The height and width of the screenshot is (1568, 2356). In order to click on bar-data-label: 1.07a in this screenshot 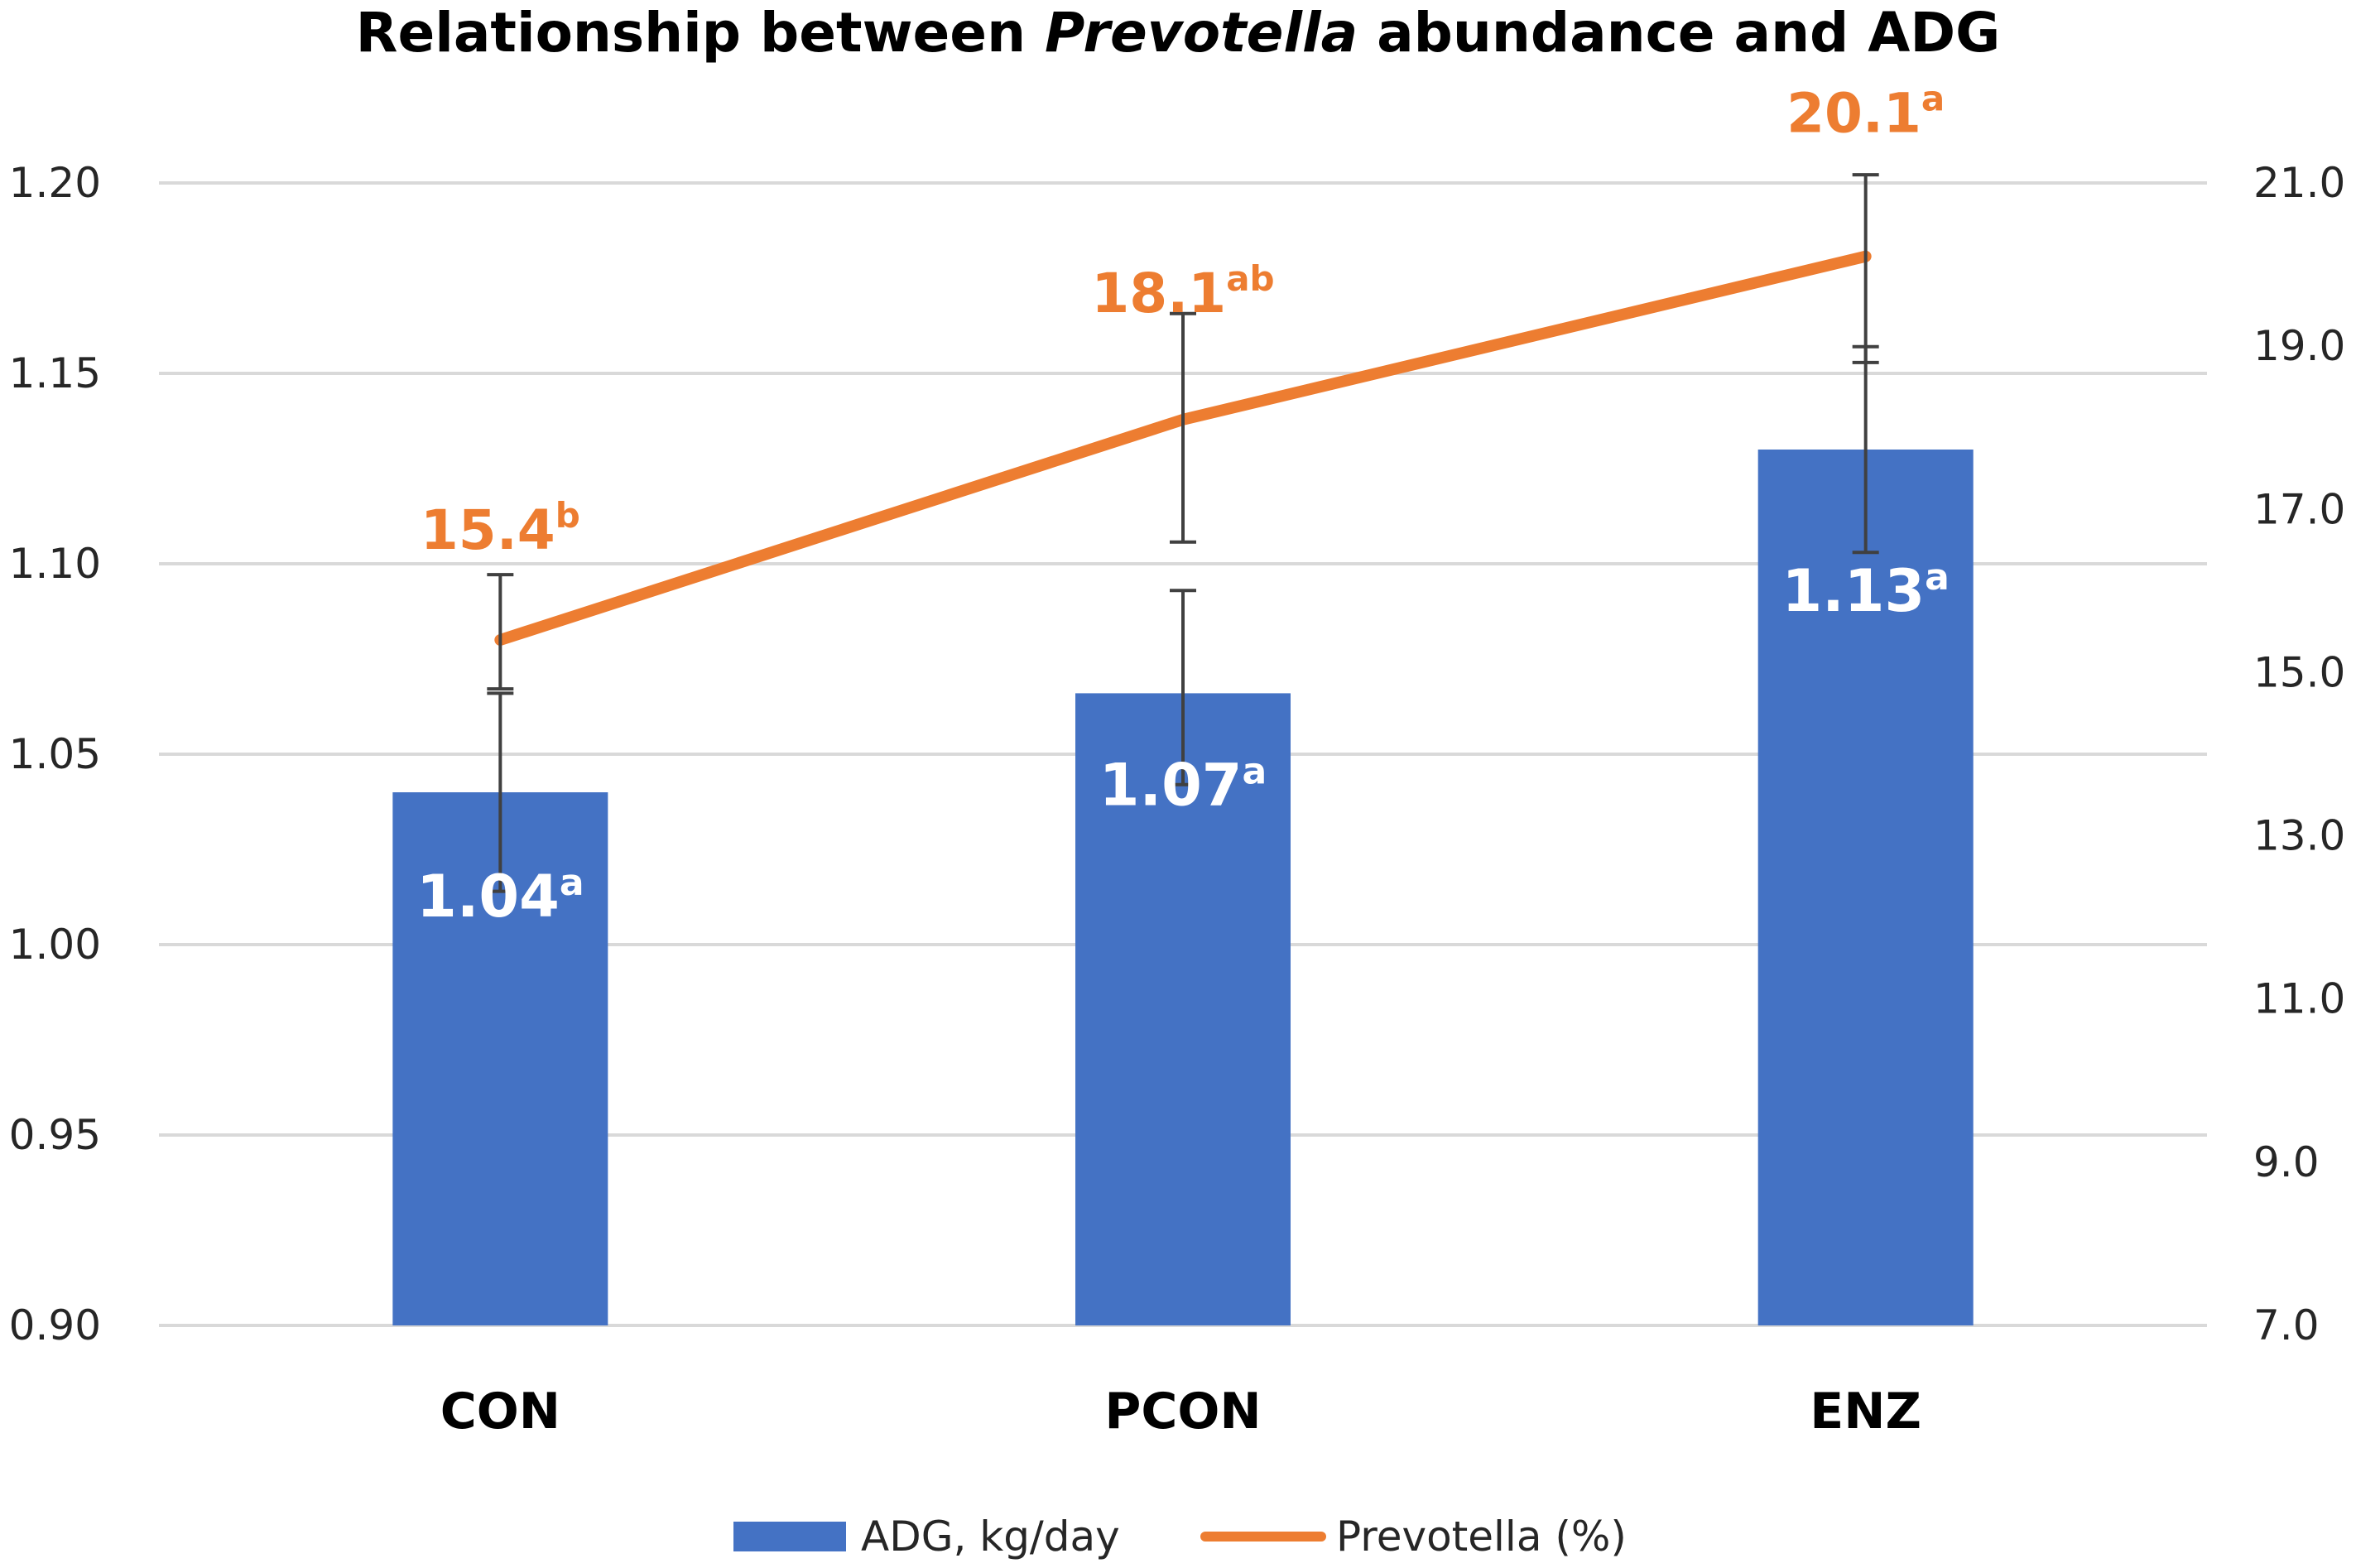, I will do `click(1183, 784)`.